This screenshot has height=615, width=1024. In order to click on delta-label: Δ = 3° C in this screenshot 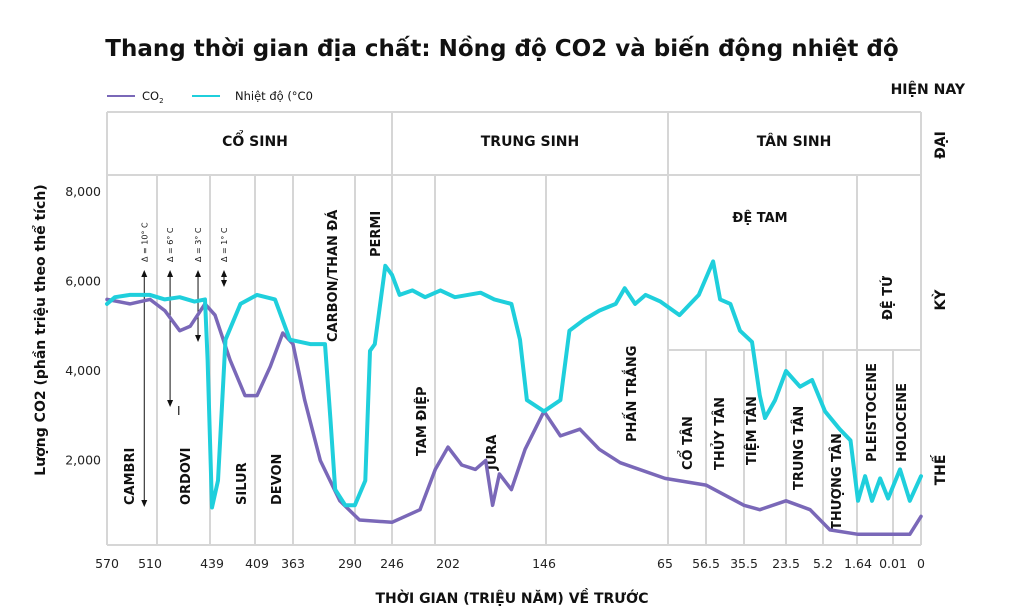, I will do `click(198, 244)`.